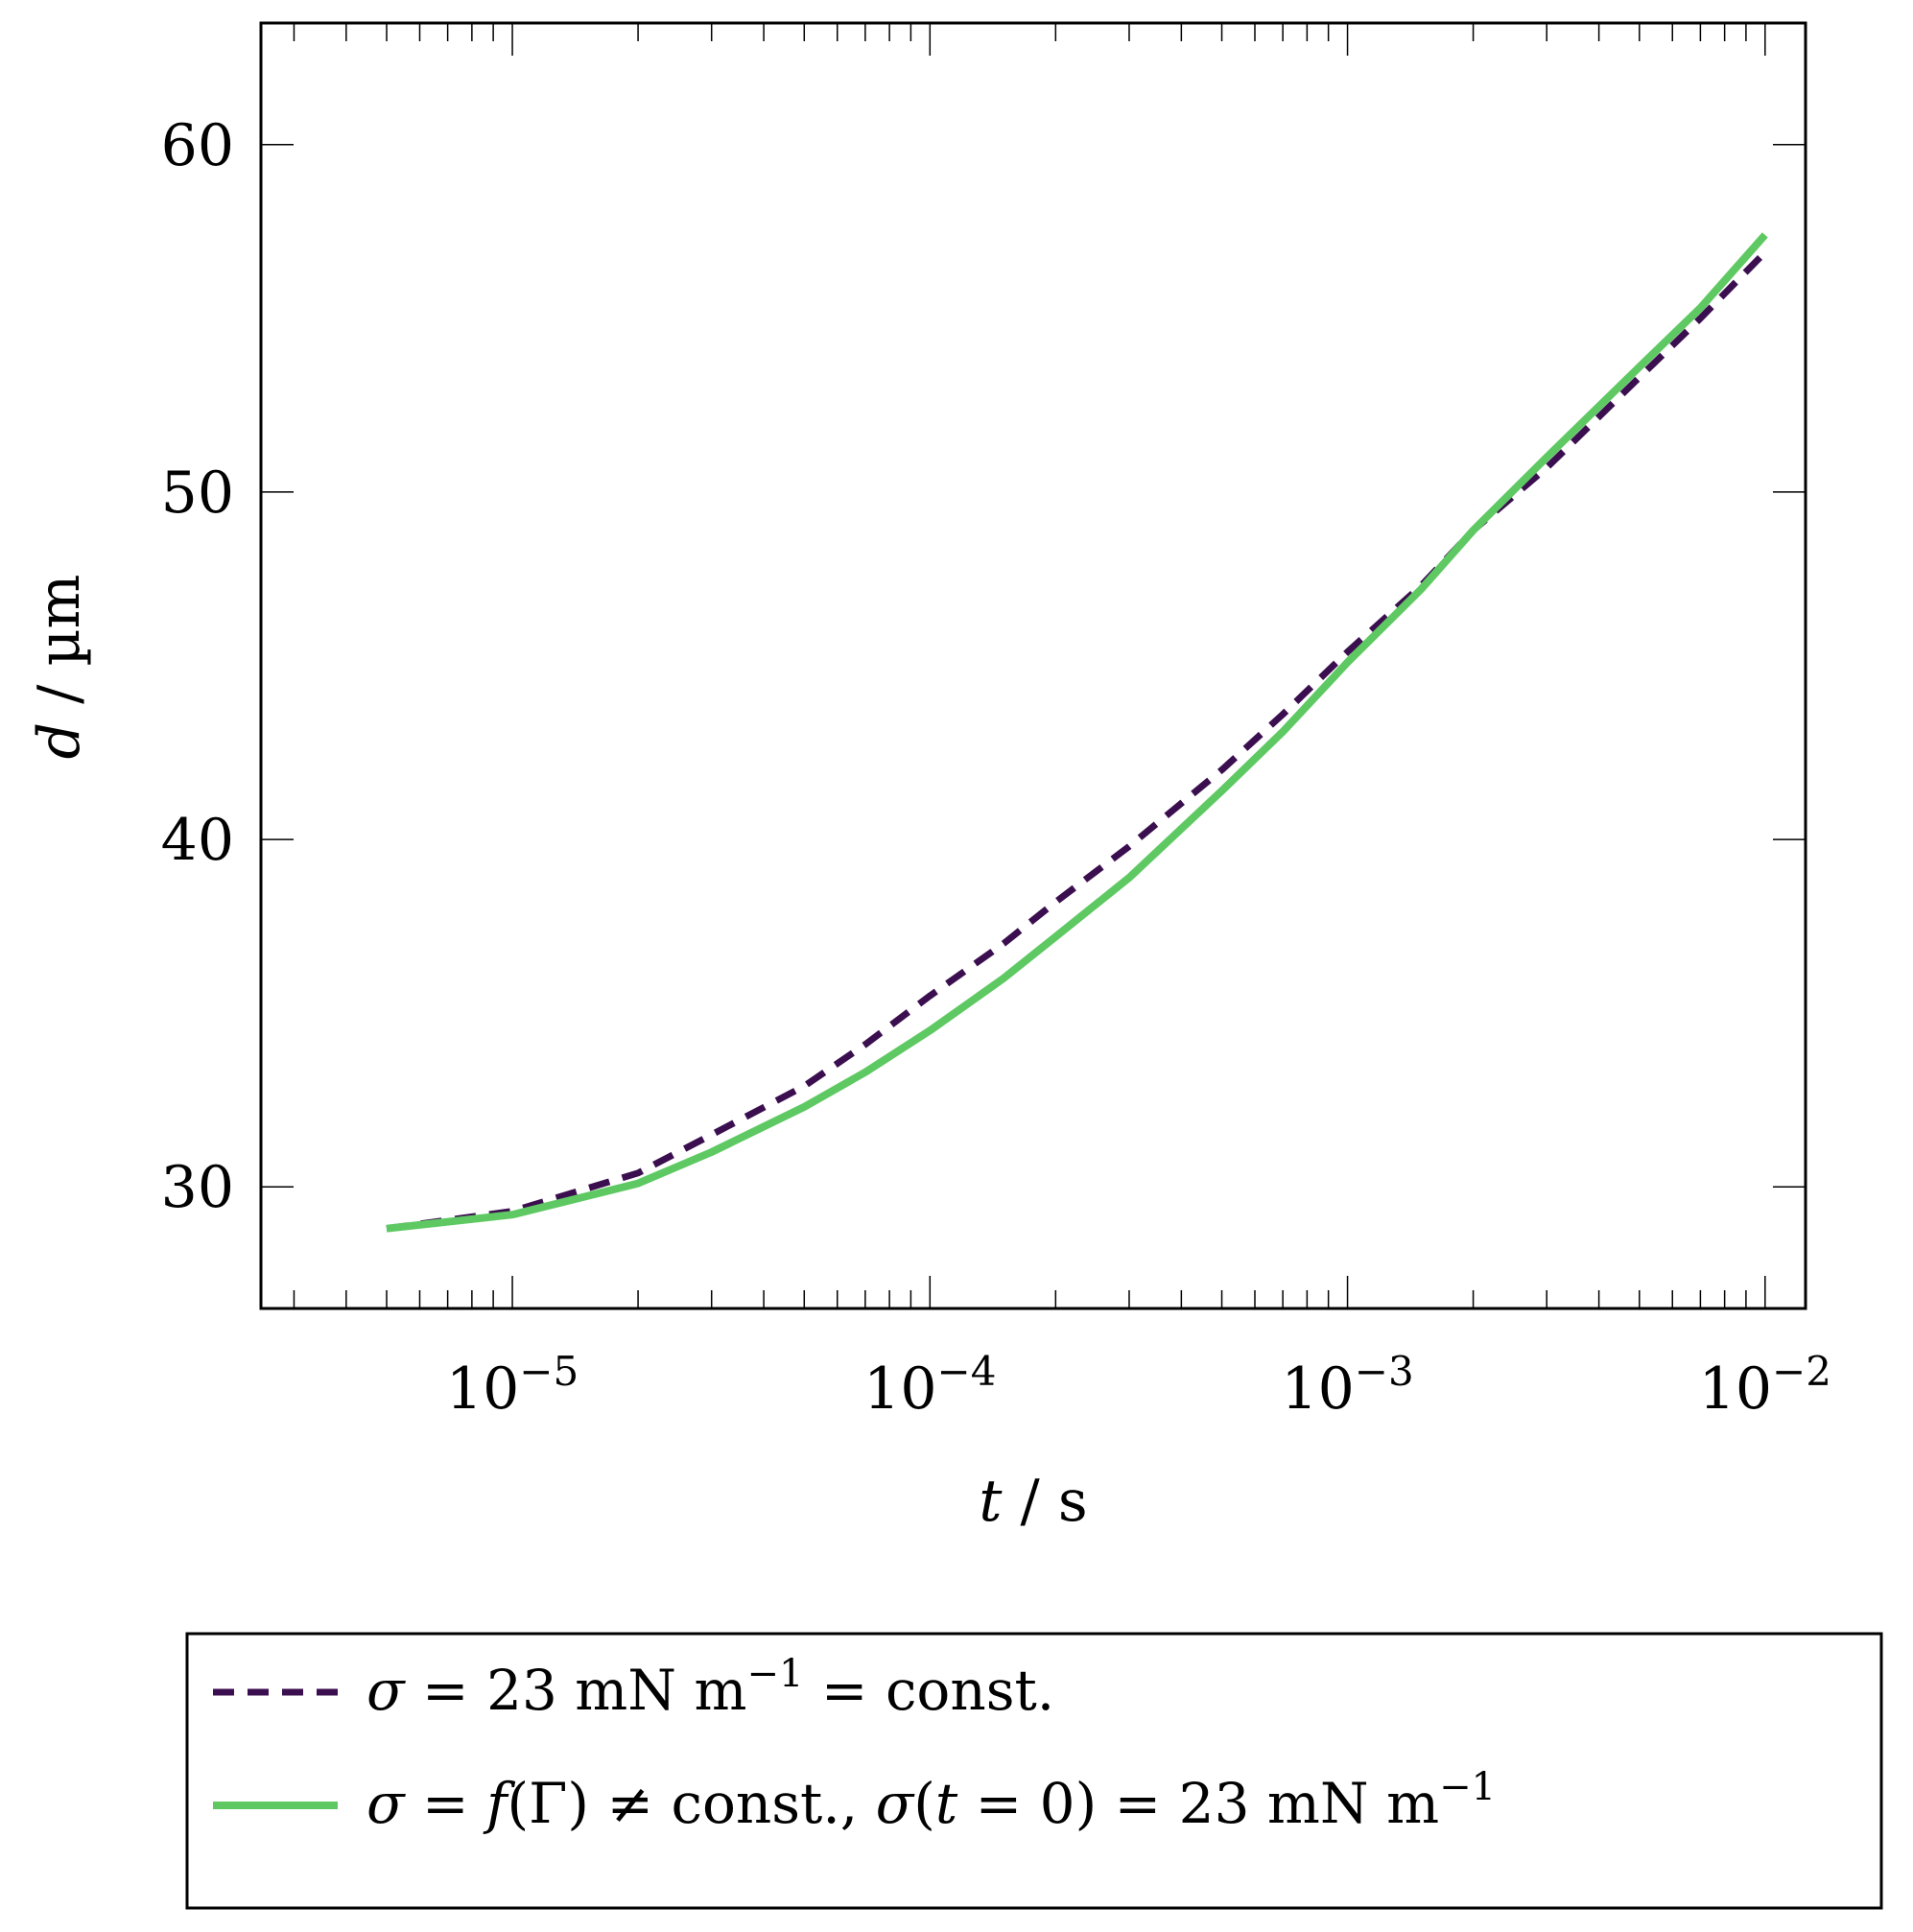 The image size is (1913, 1932). Describe the element at coordinates (197, 840) in the screenshot. I see `y-tick-label: 40` at that location.